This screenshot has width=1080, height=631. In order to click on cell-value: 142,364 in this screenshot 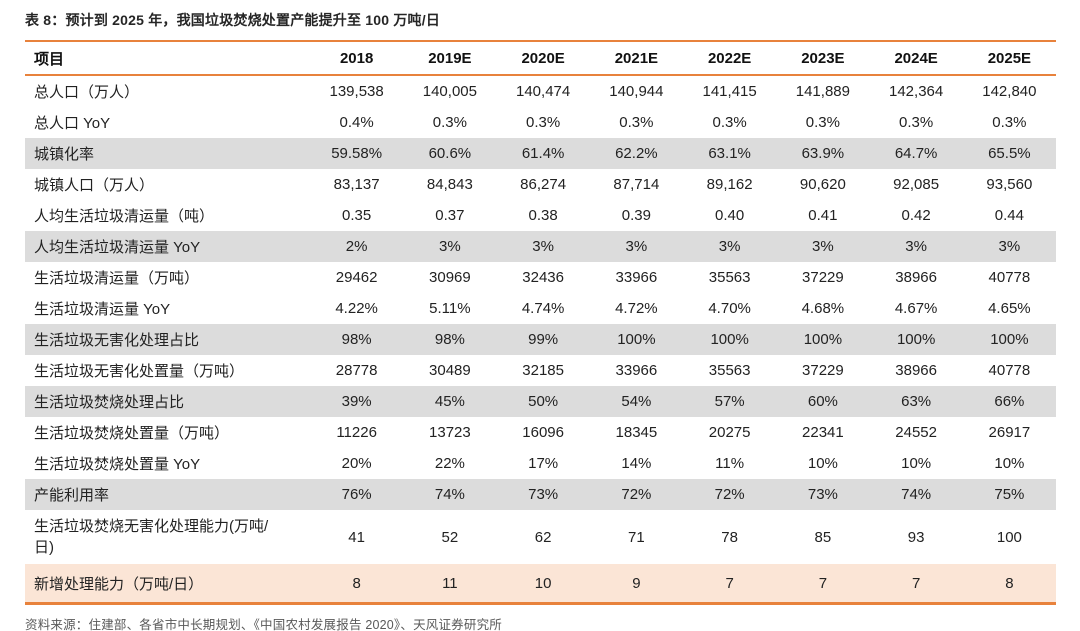, I will do `click(916, 91)`.